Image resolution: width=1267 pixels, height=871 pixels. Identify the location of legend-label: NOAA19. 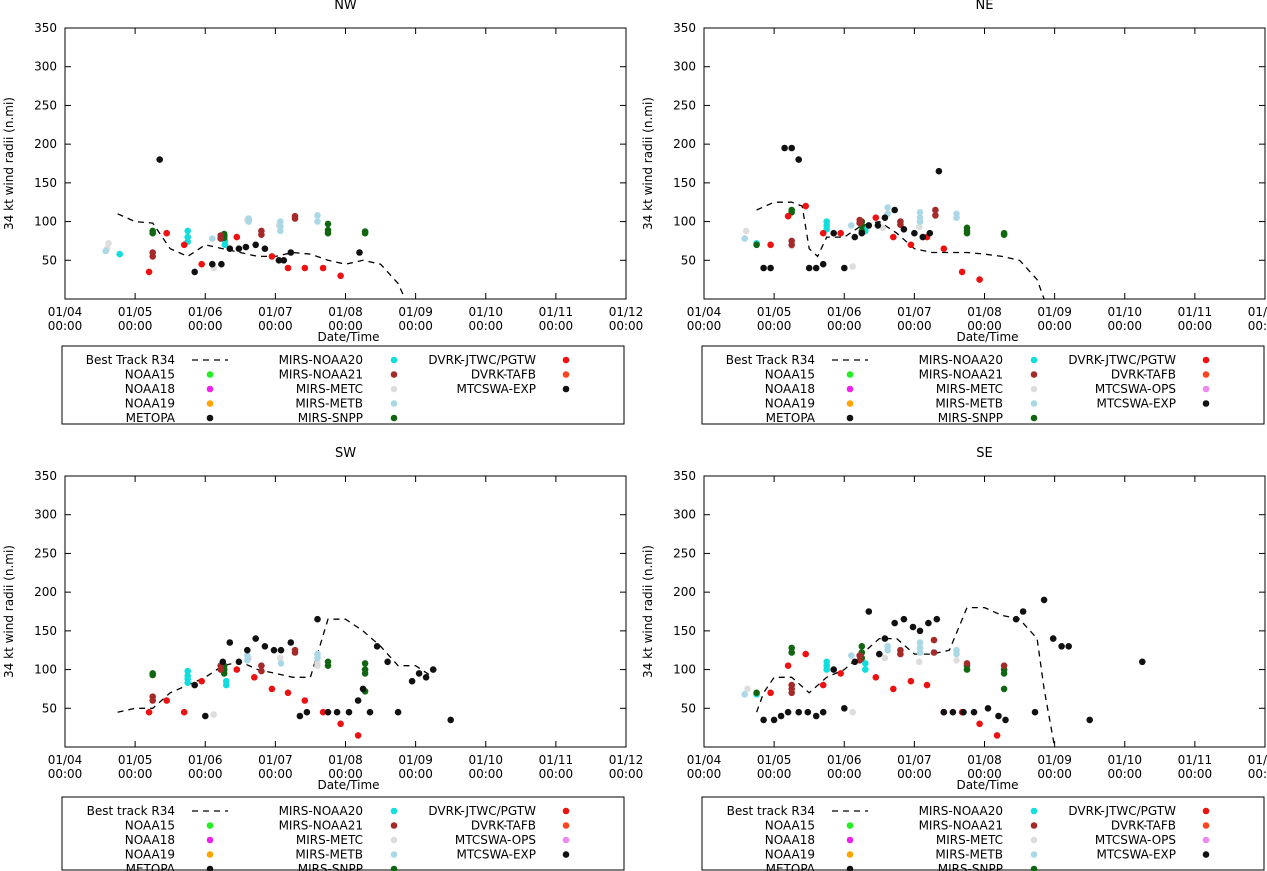
(150, 404).